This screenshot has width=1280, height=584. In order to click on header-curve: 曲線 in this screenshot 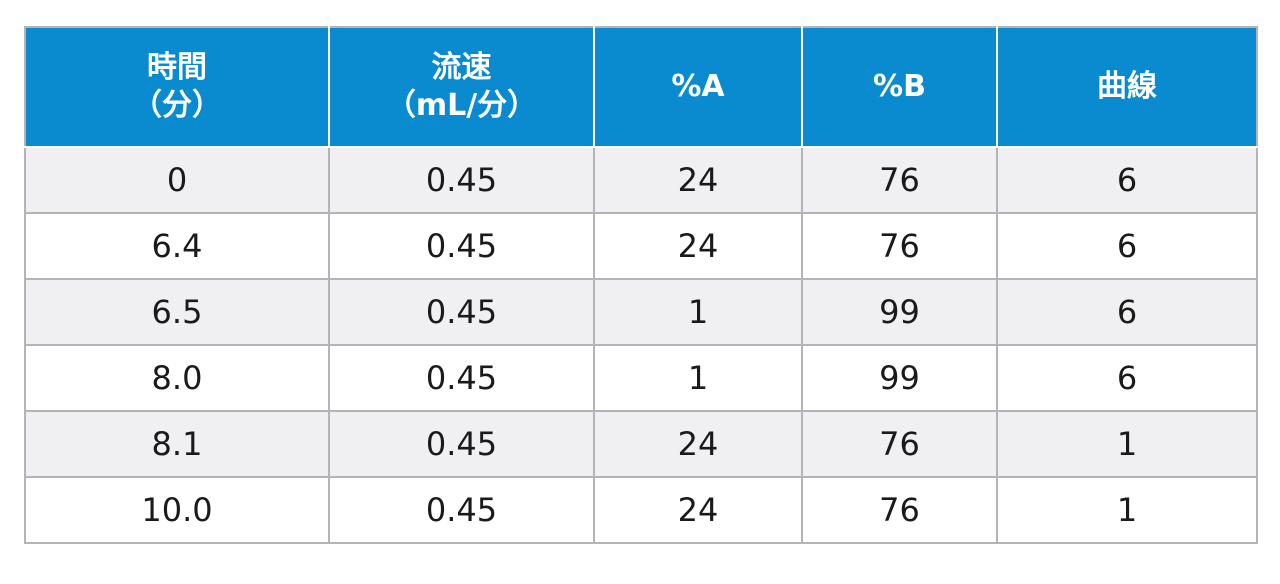, I will do `click(1126, 87)`.